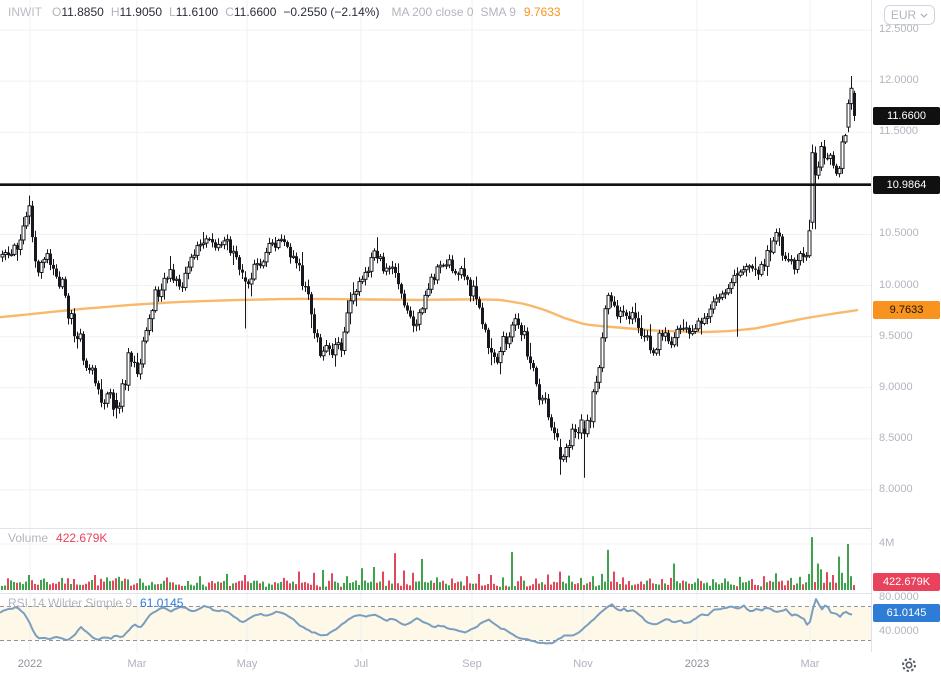 The image size is (941, 677). Describe the element at coordinates (255, 12) in the screenshot. I see `close-value: 11.6600` at that location.